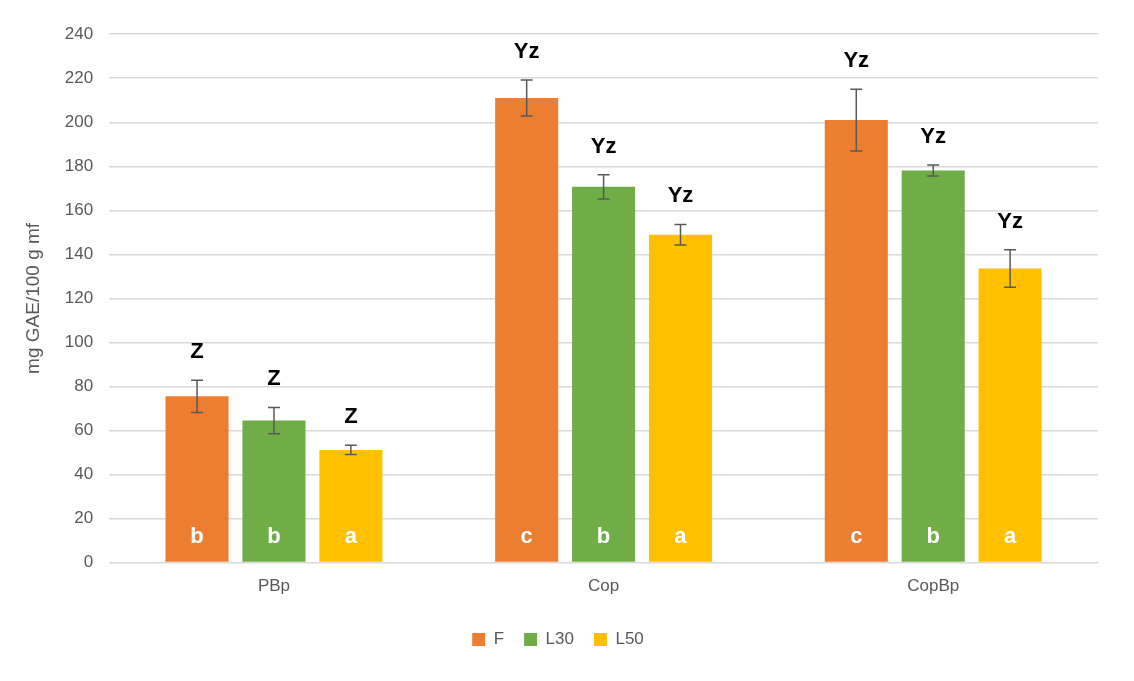 This screenshot has height=681, width=1134. I want to click on y-tick-label: 200, so click(79, 121).